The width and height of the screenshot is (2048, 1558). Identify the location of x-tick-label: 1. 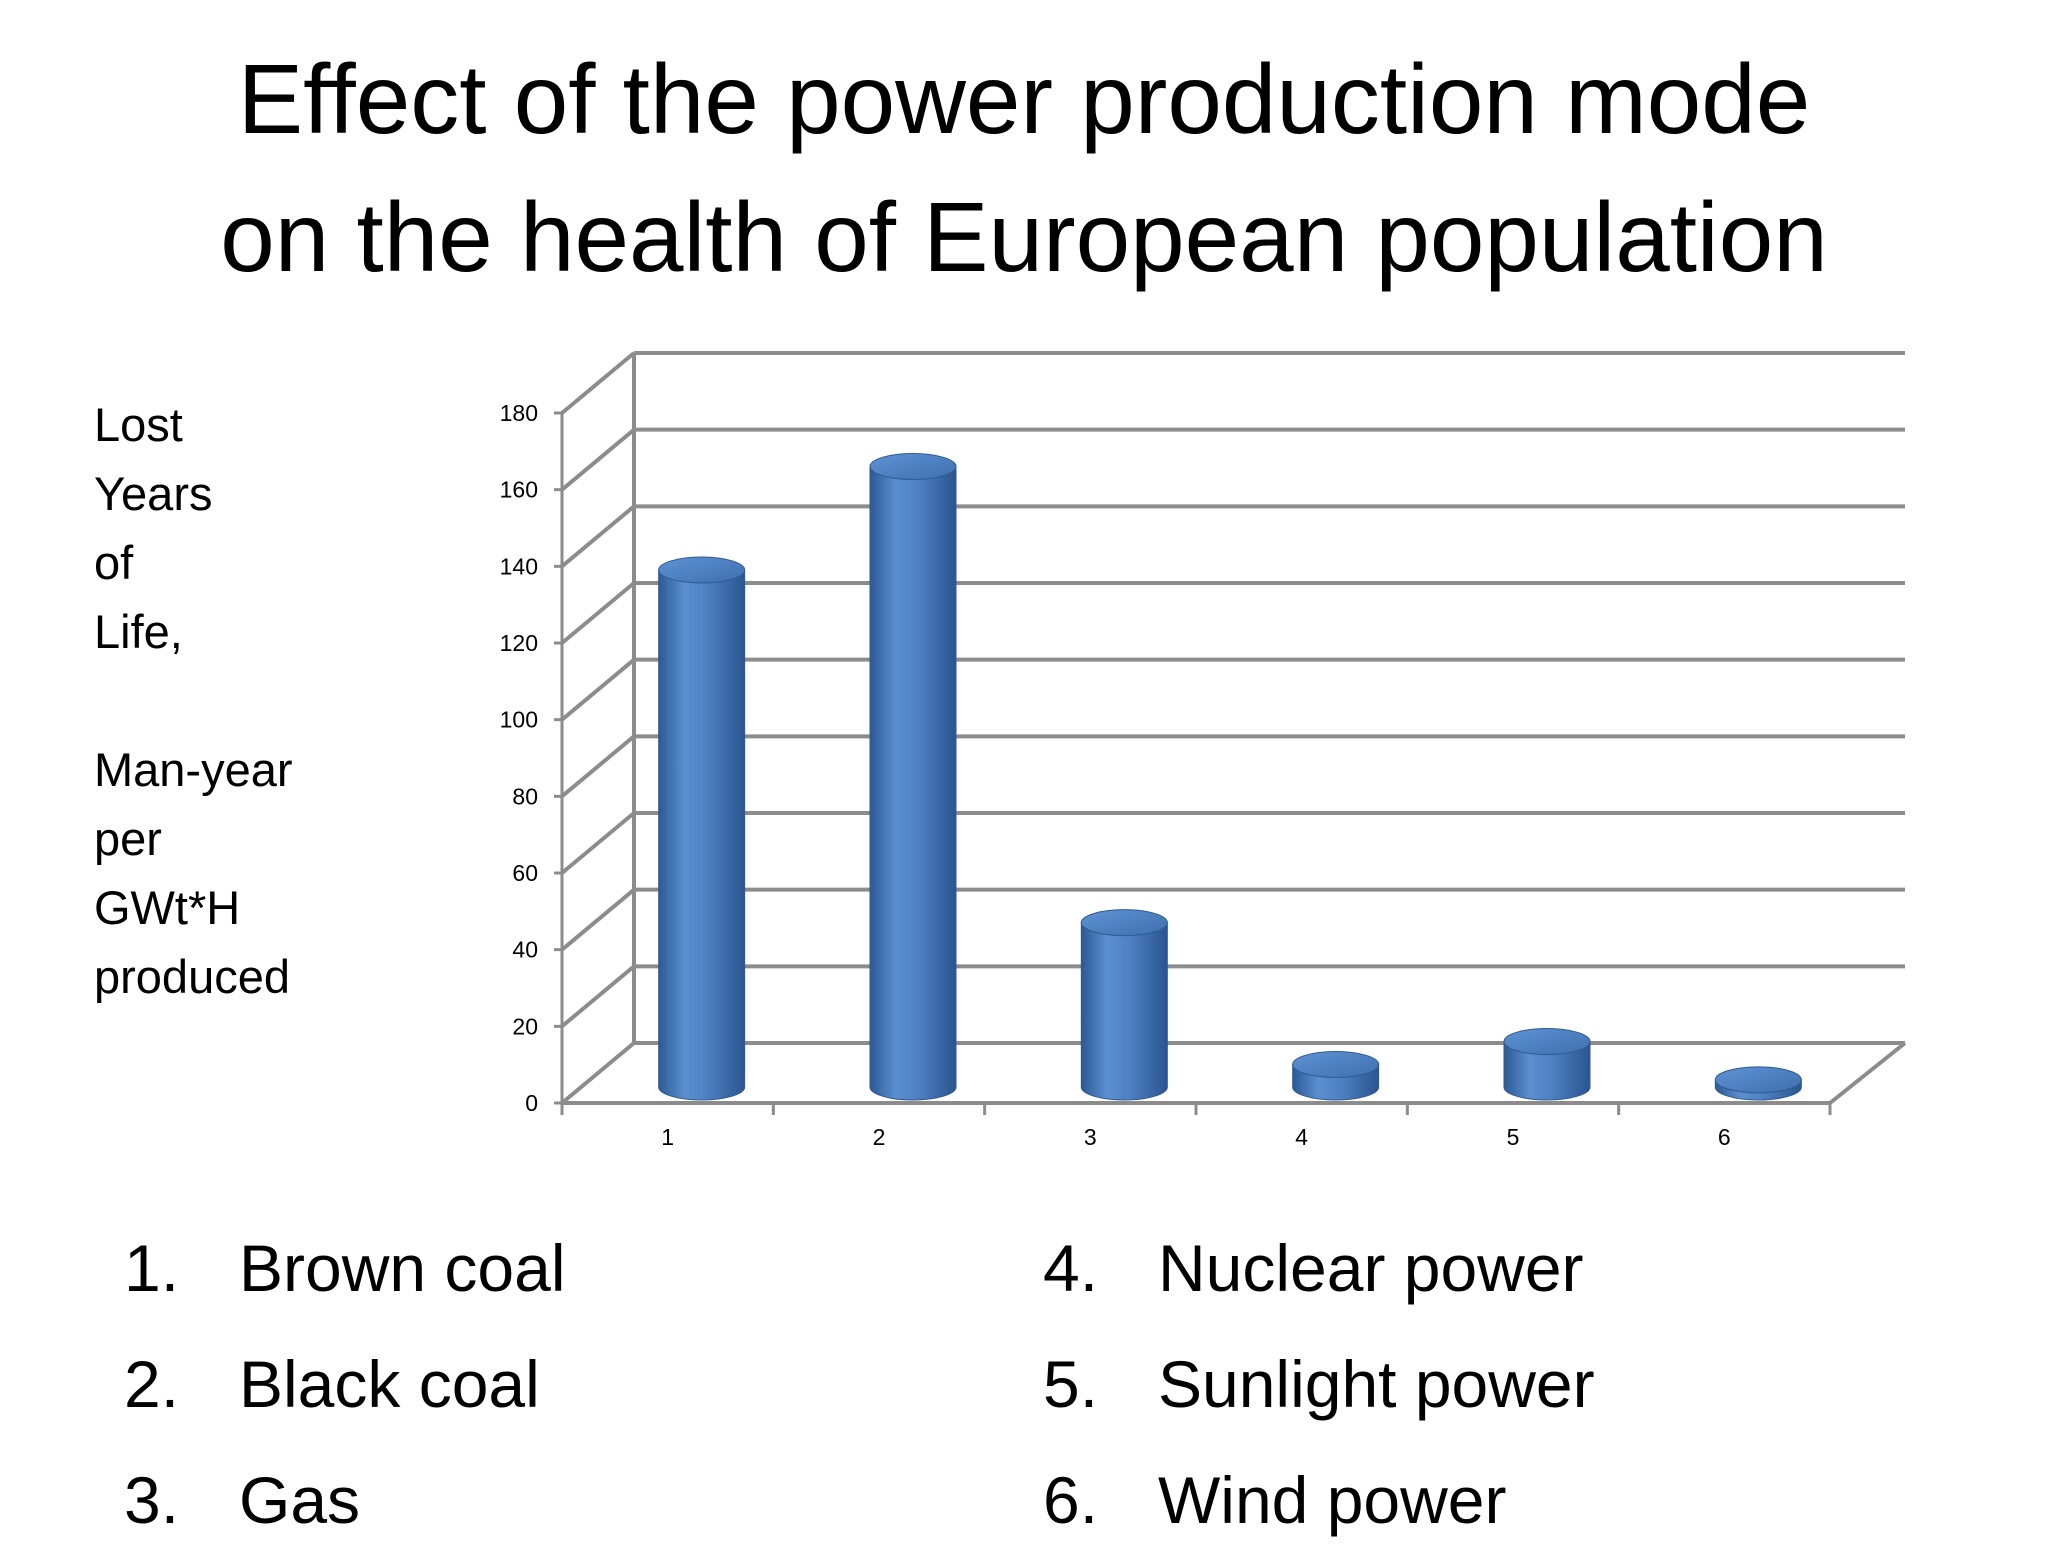
(667, 1137).